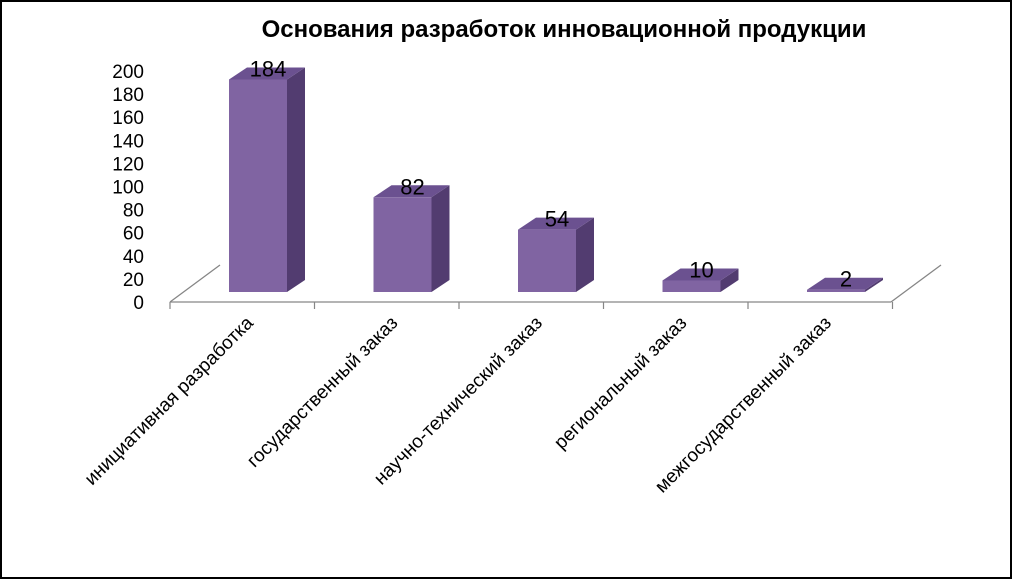 This screenshot has height=579, width=1012. Describe the element at coordinates (916, 283) in the screenshot. I see `floor-right-edge` at that location.